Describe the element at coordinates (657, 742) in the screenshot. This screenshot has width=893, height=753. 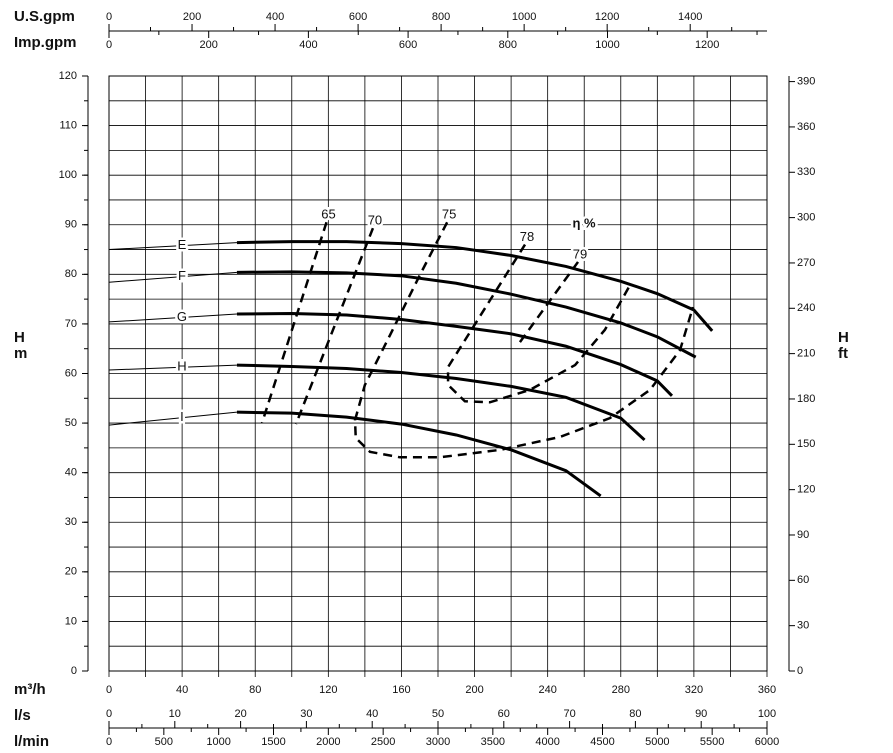
I see `secondary-tick-label: 5000` at that location.